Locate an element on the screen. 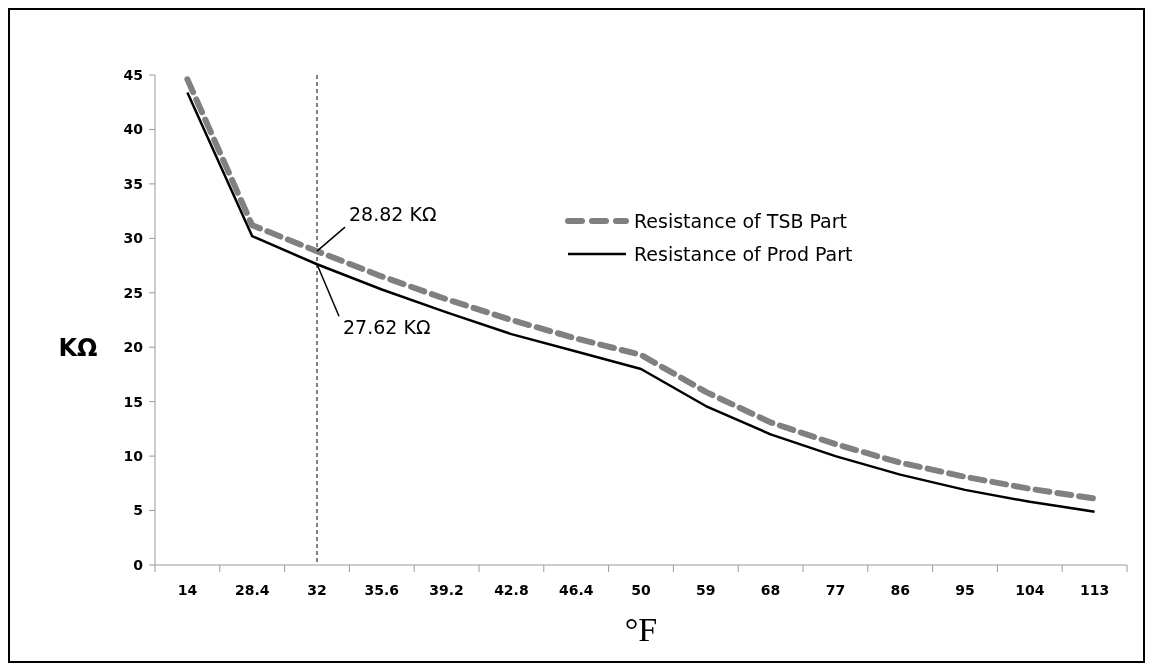 This screenshot has width=1153, height=671. annotation: 28.82 KΩ is located at coordinates (393, 214).